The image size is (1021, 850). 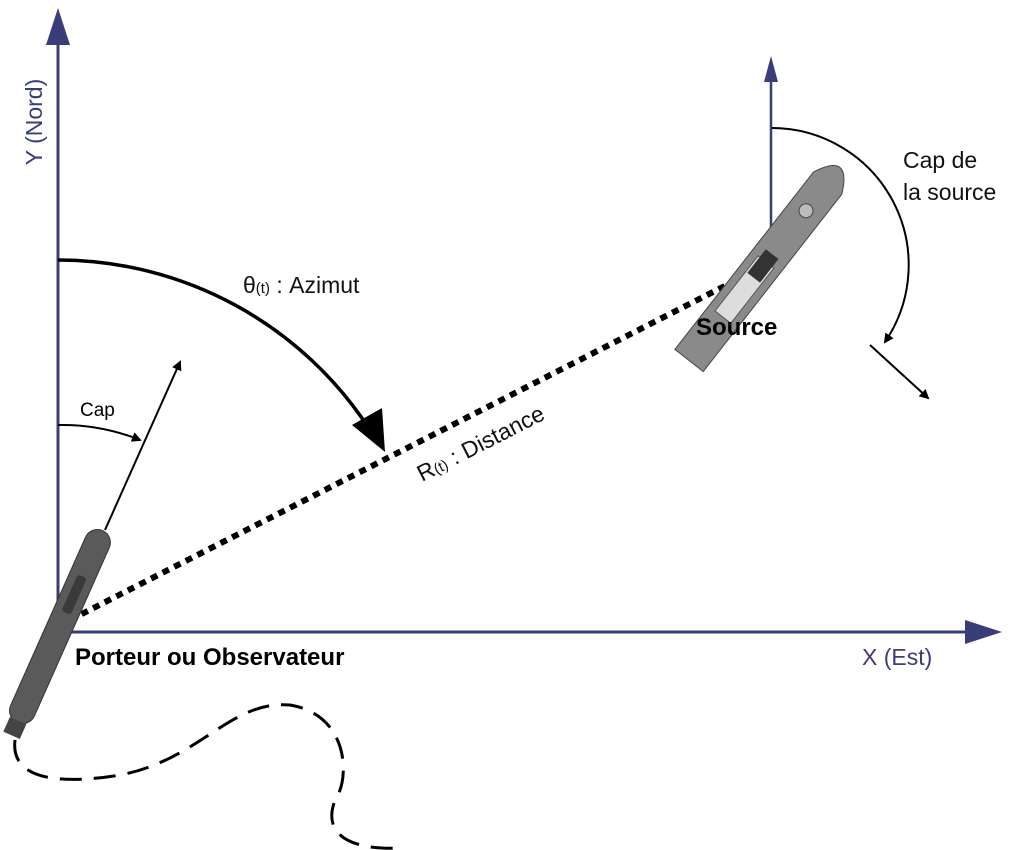 What do you see at coordinates (209, 657) in the screenshot?
I see `observer-label: Porteur ou Observateur` at bounding box center [209, 657].